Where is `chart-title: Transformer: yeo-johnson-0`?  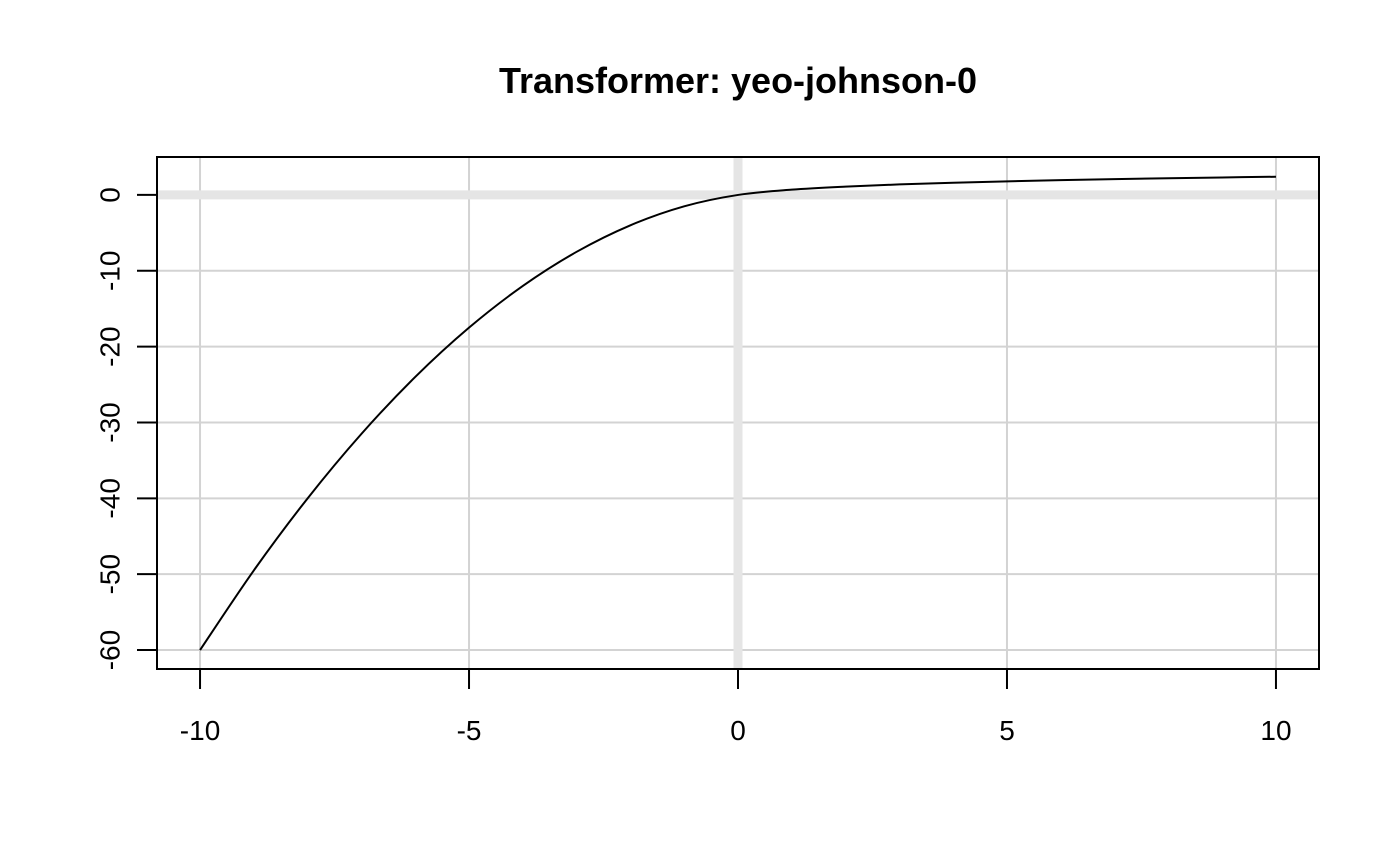
chart-title: Transformer: yeo-johnson-0 is located at coordinates (738, 80).